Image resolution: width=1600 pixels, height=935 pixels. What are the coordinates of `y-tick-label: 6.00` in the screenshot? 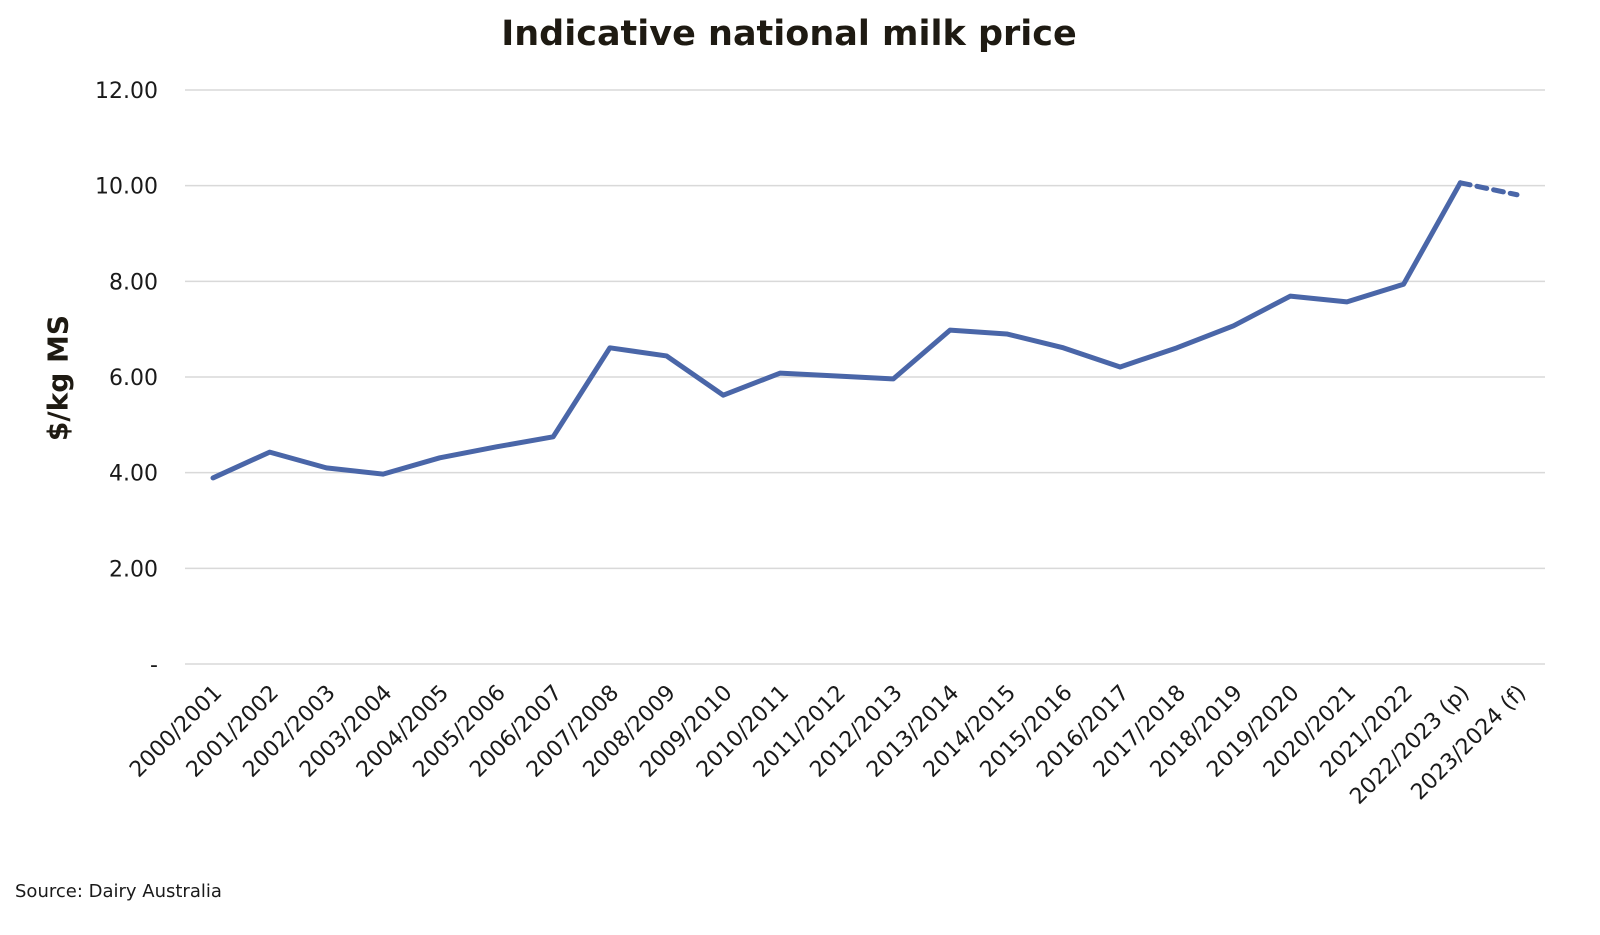 It's located at (133, 378).